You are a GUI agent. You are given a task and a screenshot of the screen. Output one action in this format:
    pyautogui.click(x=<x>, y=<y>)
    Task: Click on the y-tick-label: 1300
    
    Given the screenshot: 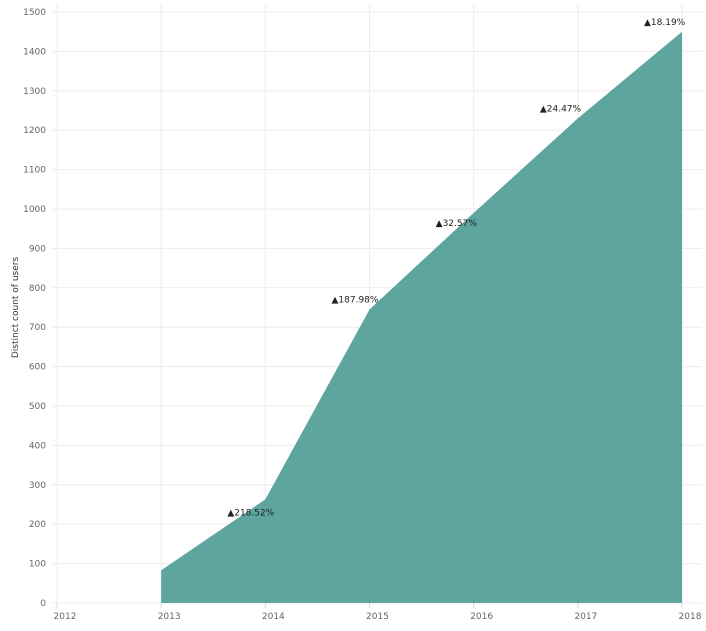 What is the action you would take?
    pyautogui.click(x=34, y=92)
    